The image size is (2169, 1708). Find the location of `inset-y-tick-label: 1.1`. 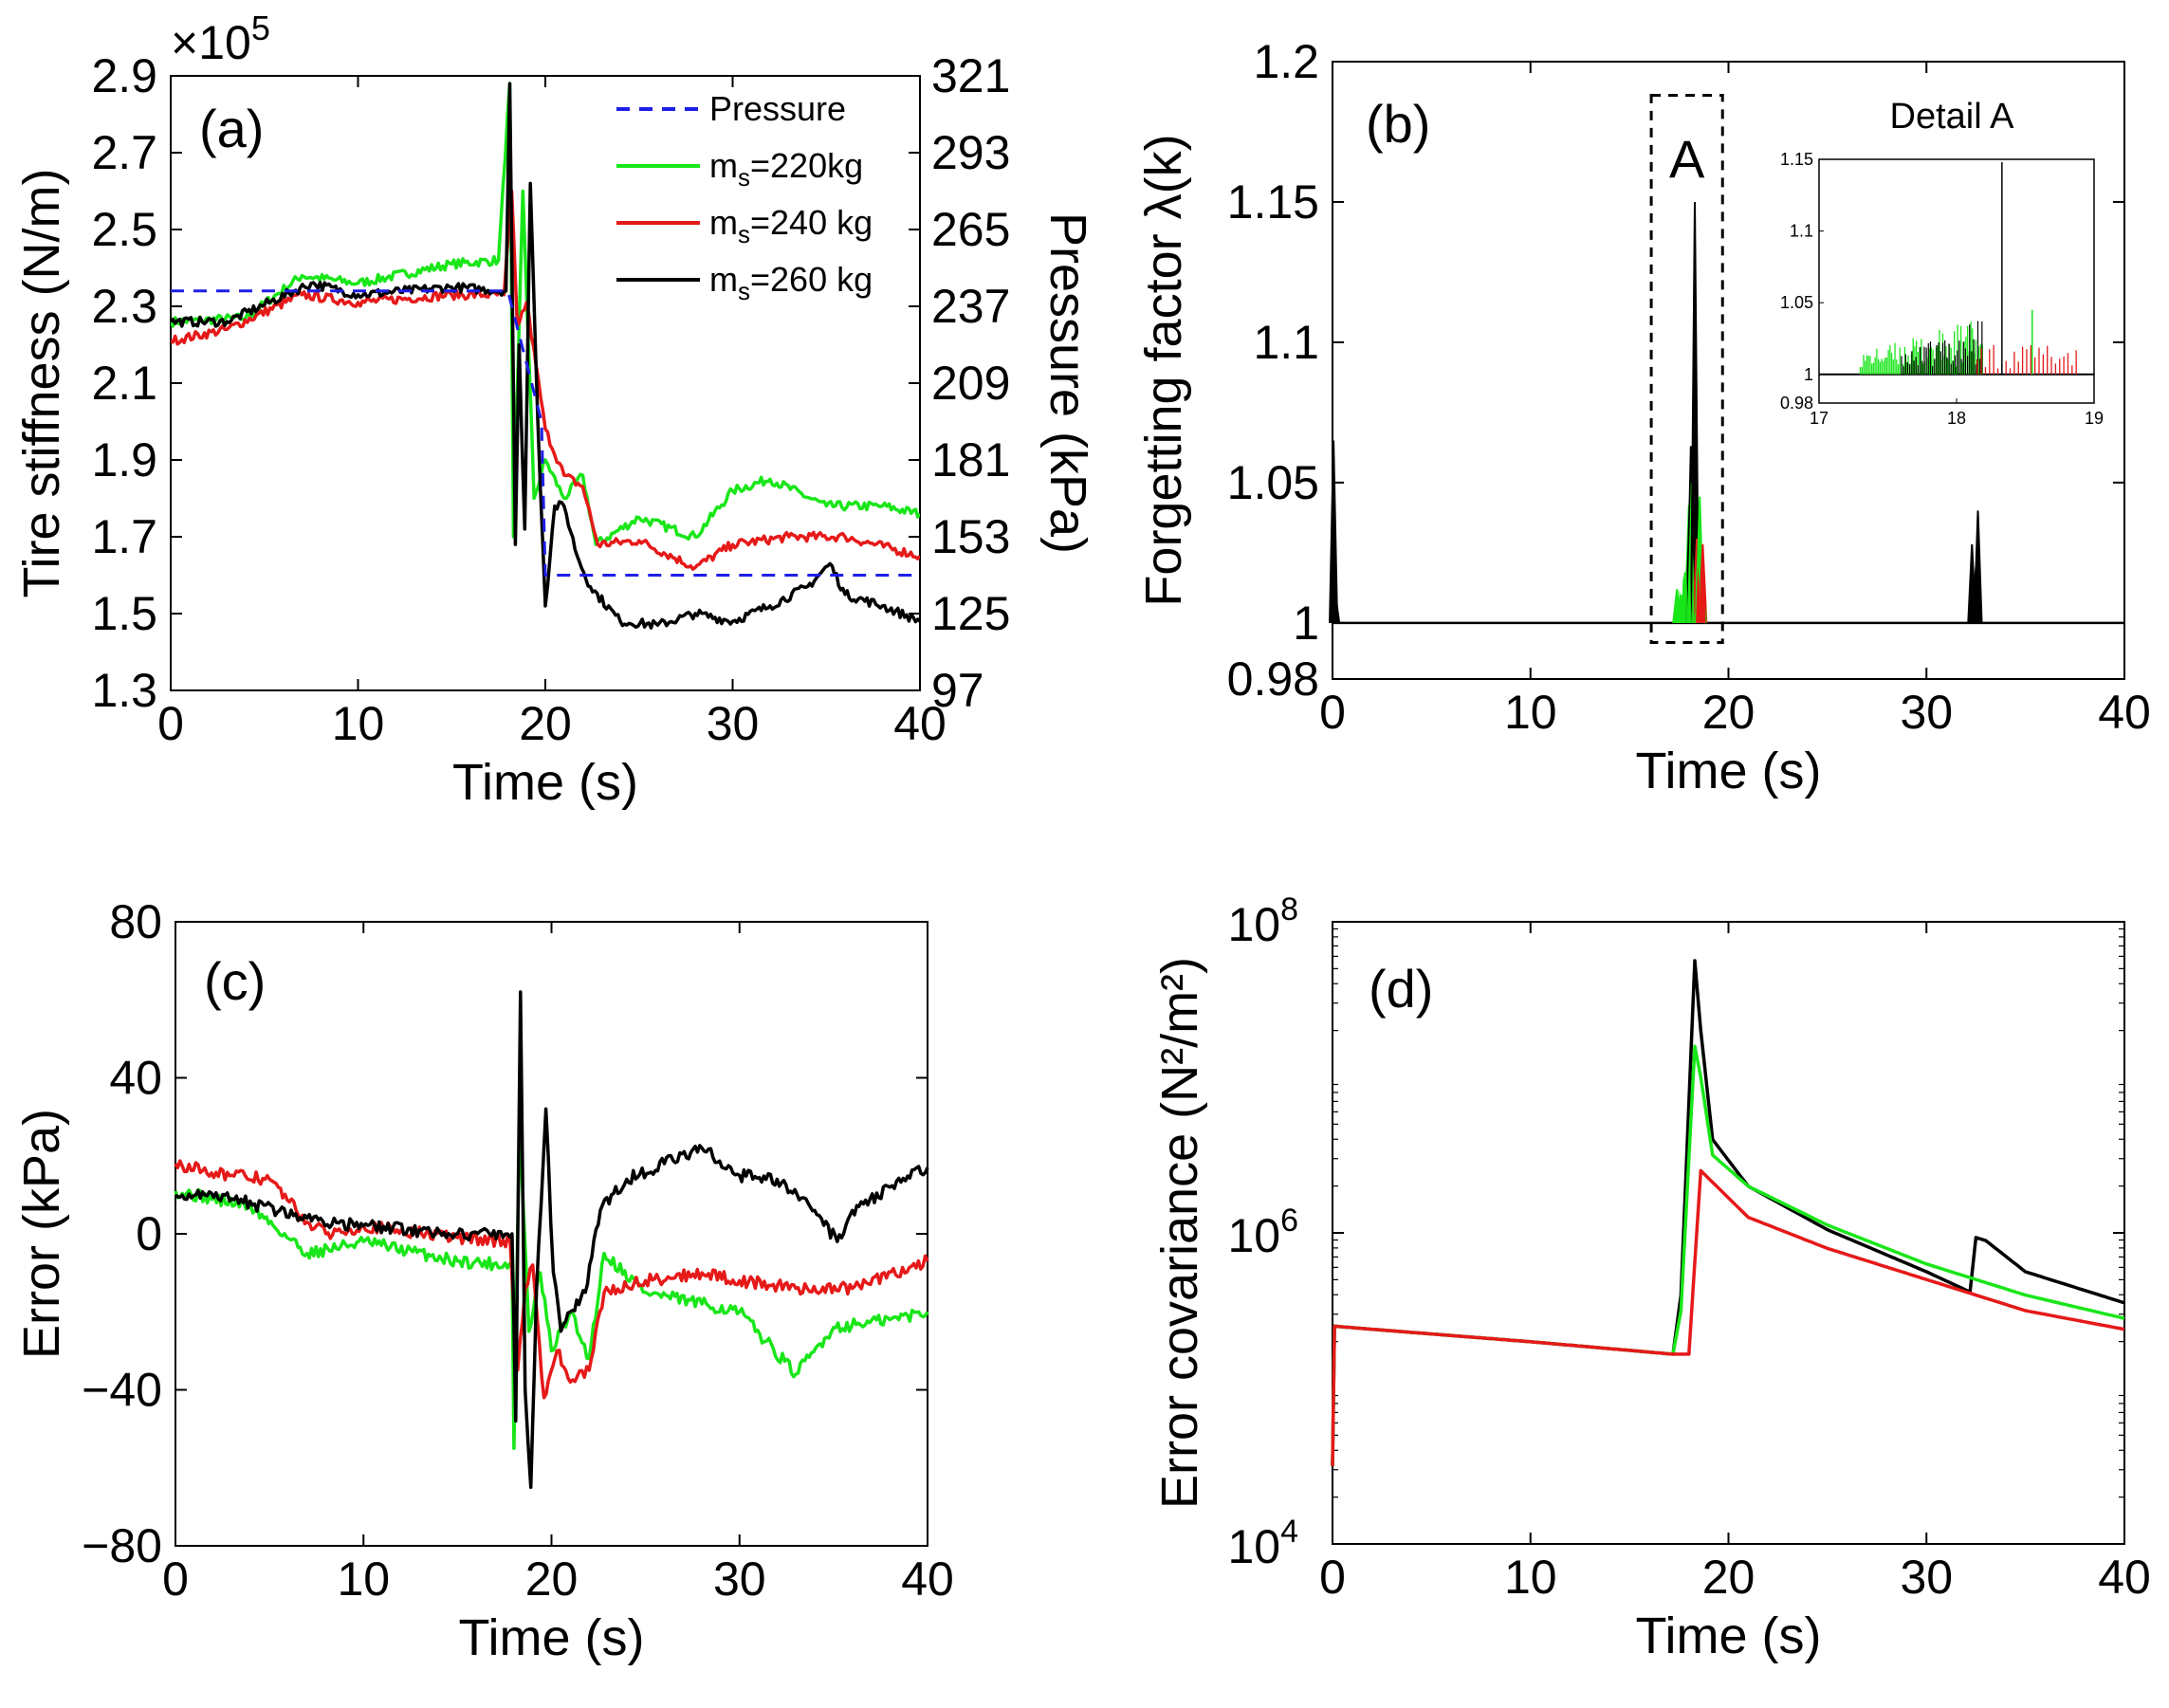

inset-y-tick-label: 1.1 is located at coordinates (1801, 231).